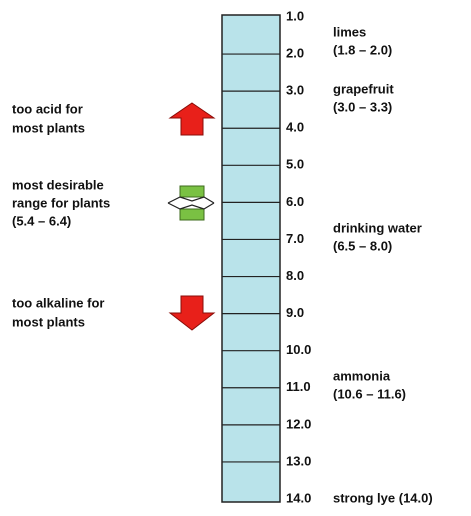  I want to click on left-note-line: too acid for, so click(47, 108).